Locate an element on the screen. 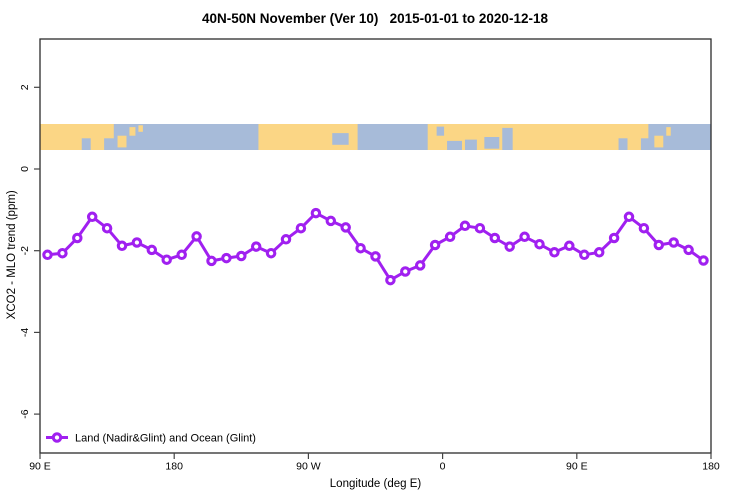 This screenshot has height=500, width=750. x-axis-label: Longitude (deg E) is located at coordinates (376, 484).